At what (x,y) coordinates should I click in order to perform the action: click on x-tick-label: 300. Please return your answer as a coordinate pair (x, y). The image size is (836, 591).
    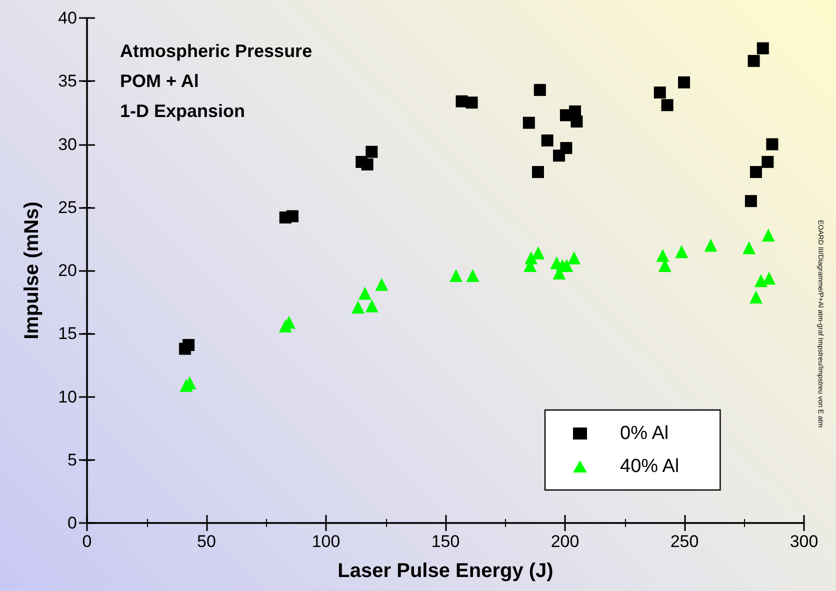
    Looking at the image, I should click on (804, 541).